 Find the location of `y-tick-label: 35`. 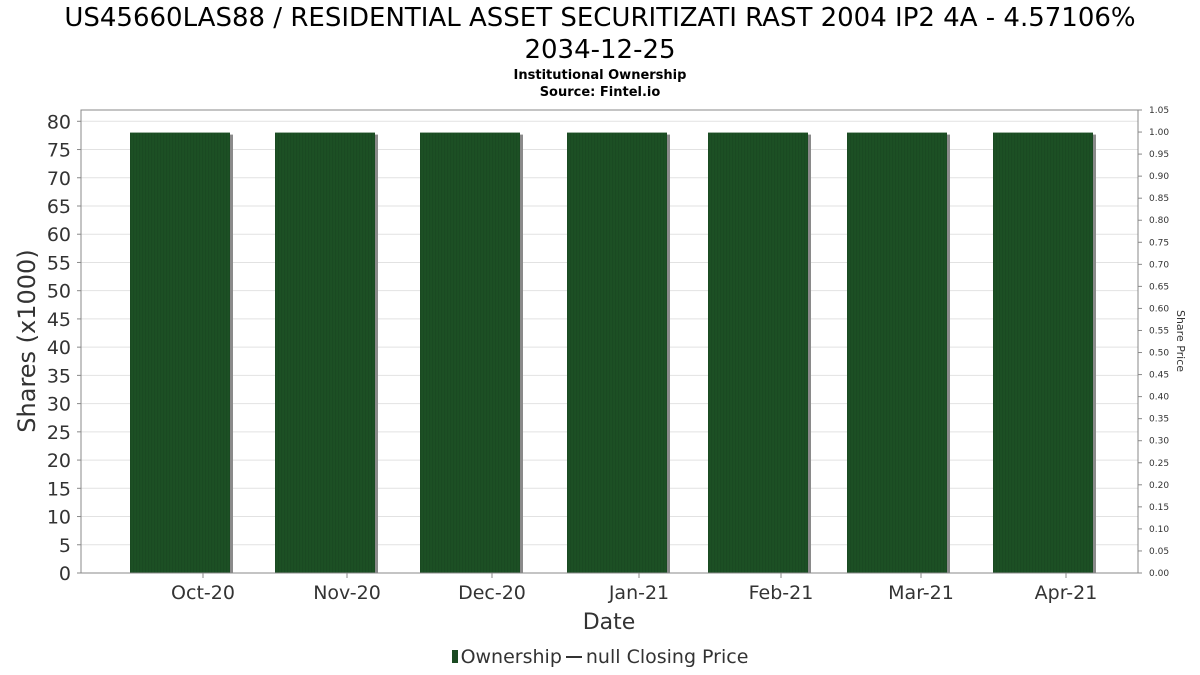

y-tick-label: 35 is located at coordinates (59, 376).